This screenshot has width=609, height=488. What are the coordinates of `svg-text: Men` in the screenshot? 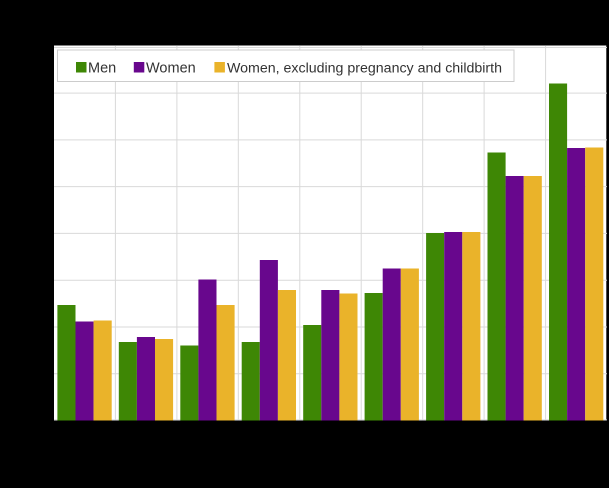 It's located at (102, 69).